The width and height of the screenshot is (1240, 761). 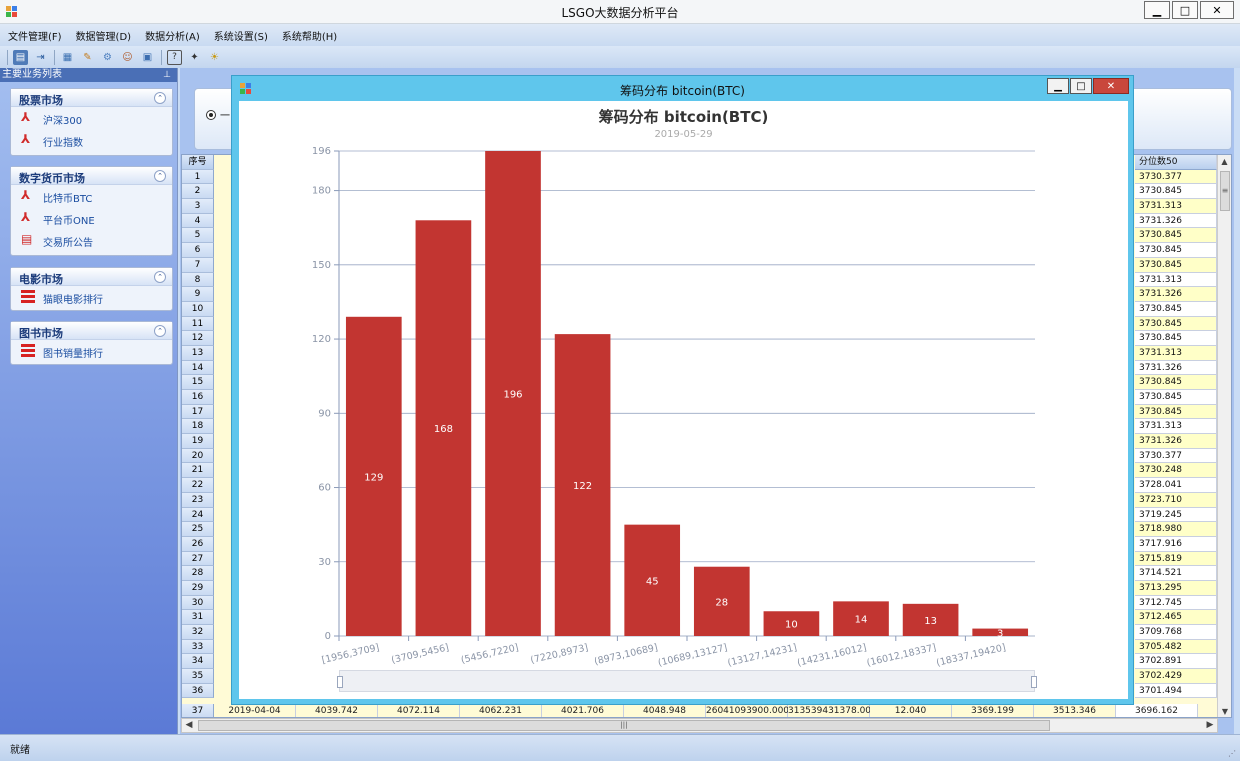 I want to click on group-header: 数字货币市场 ⌃, so click(x=91, y=176).